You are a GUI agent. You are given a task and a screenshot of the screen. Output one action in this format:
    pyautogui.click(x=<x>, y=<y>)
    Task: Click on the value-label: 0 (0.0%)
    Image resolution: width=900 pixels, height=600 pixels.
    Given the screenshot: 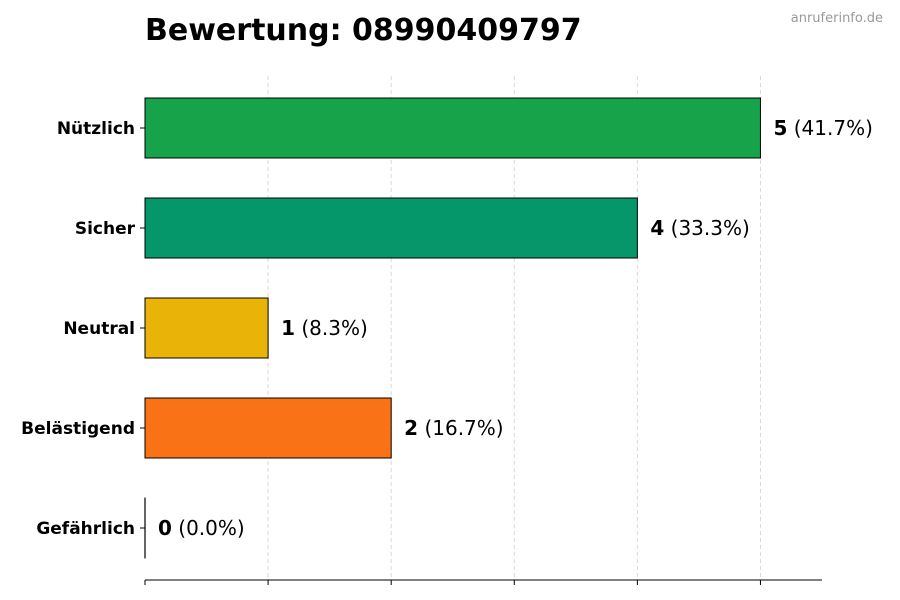 What is the action you would take?
    pyautogui.click(x=201, y=528)
    